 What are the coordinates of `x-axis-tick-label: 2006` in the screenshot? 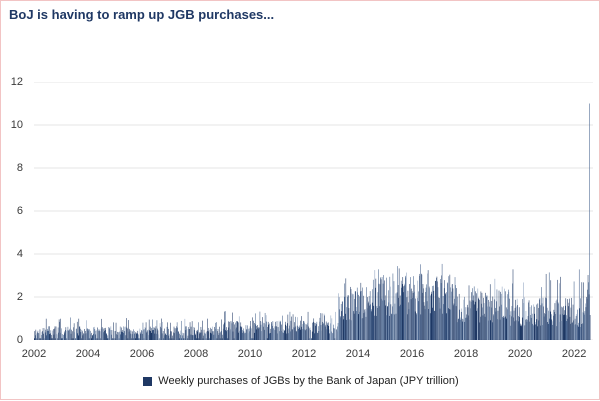 It's located at (142, 354).